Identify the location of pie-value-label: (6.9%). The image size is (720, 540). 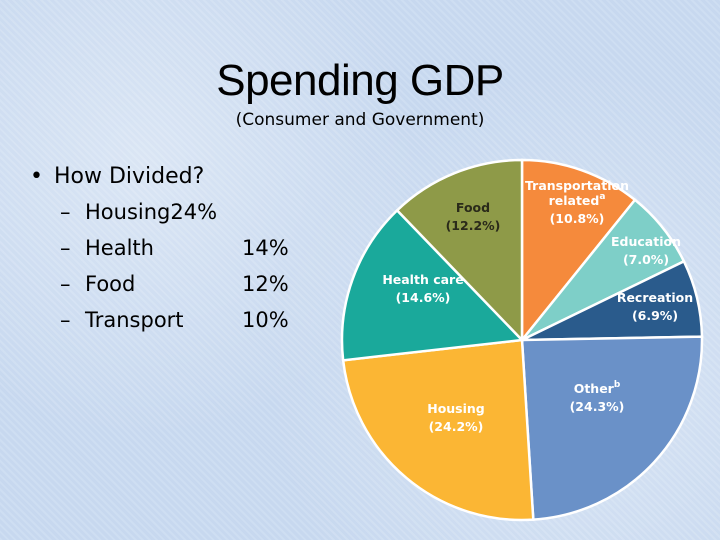
(655, 315).